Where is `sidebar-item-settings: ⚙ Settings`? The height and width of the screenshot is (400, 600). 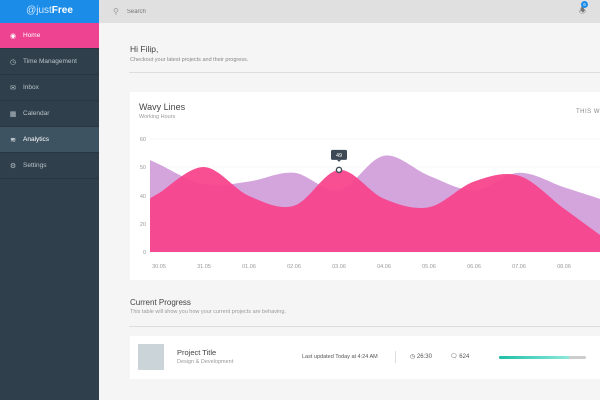 sidebar-item-settings: ⚙ Settings is located at coordinates (49, 166).